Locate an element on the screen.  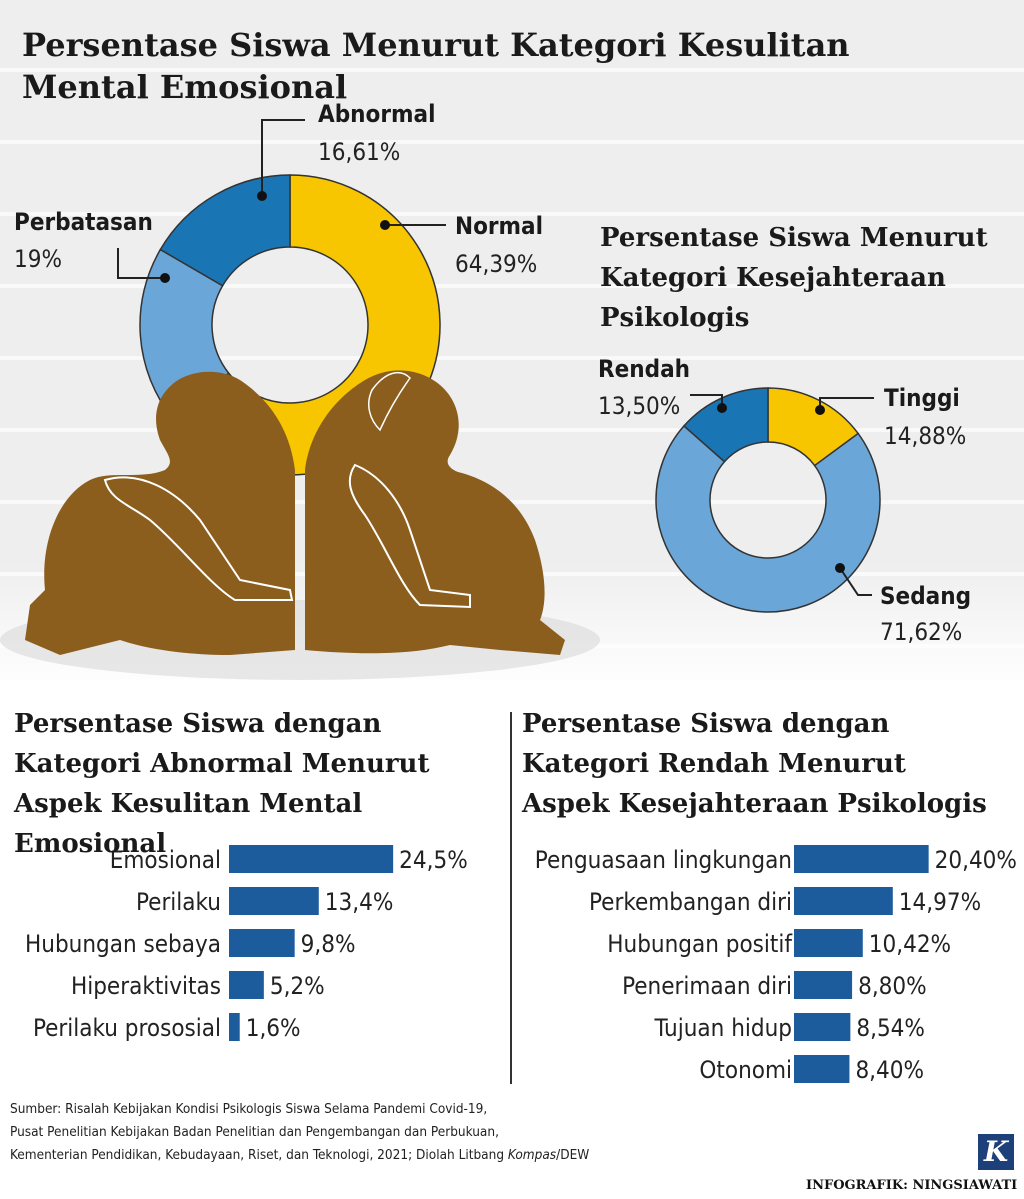
abnormal-category-label: Emosional is located at coordinates (165, 860).